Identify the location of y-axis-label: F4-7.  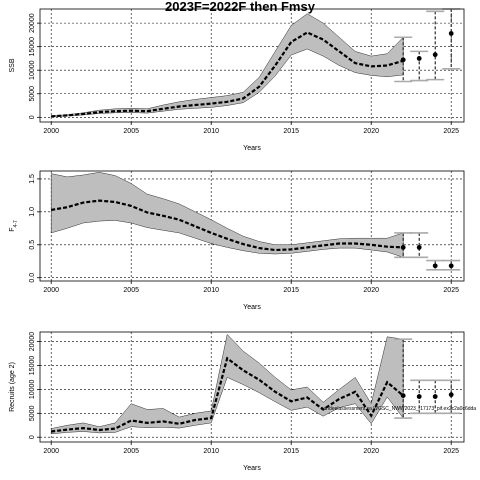
(14, 226).